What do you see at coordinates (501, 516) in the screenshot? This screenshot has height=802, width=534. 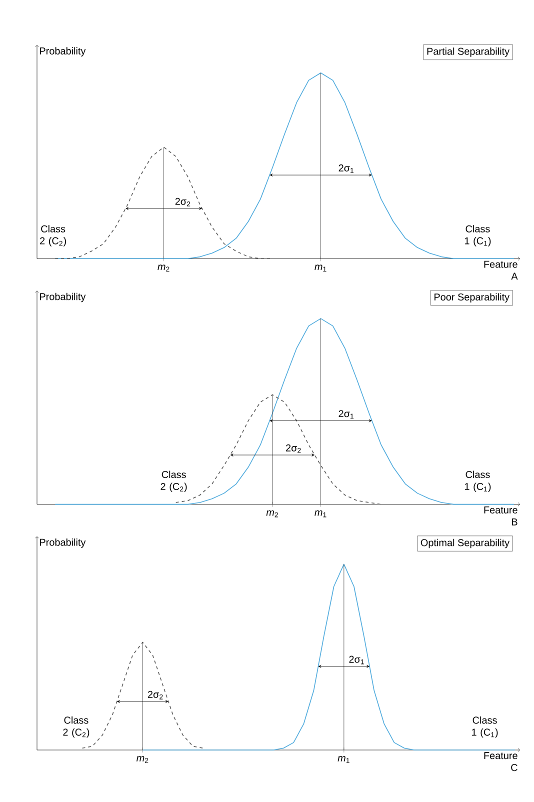 I see `x-axis-title: Feature B` at bounding box center [501, 516].